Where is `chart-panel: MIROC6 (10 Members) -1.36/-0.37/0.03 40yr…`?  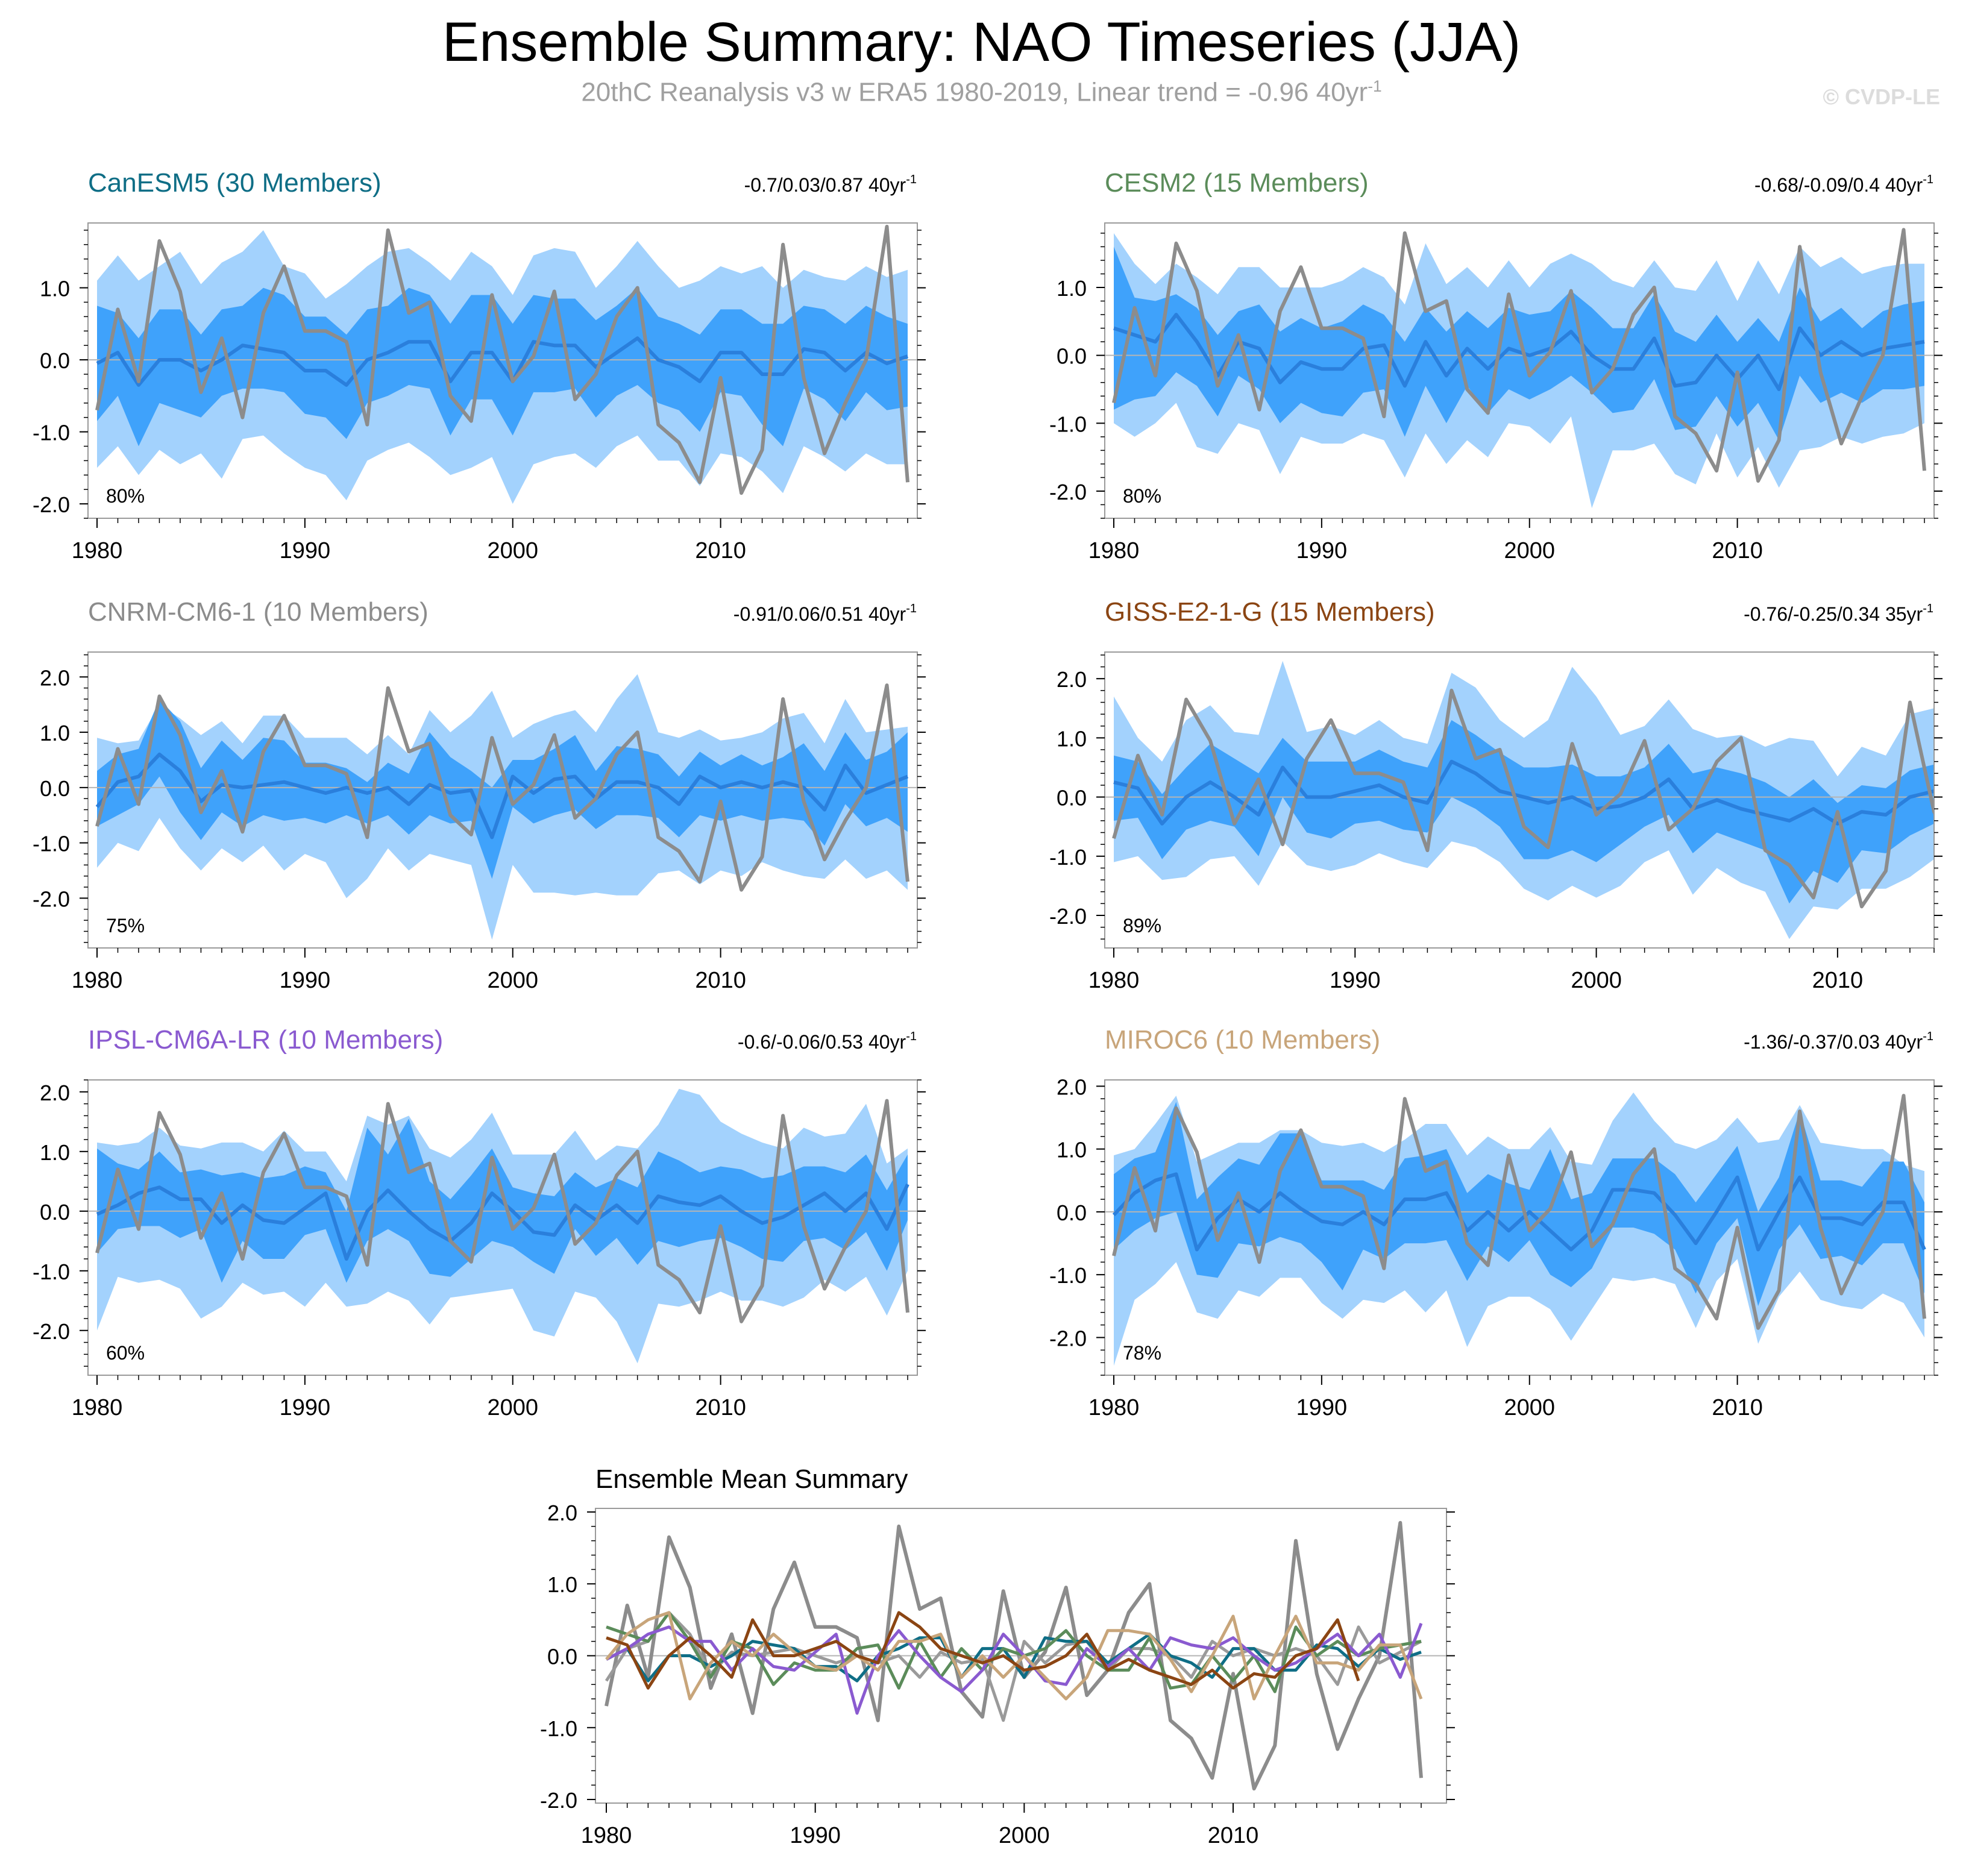 chart-panel: MIROC6 (10 Members) -1.36/-0.37/0.03 40yr… is located at coordinates (1496, 1222).